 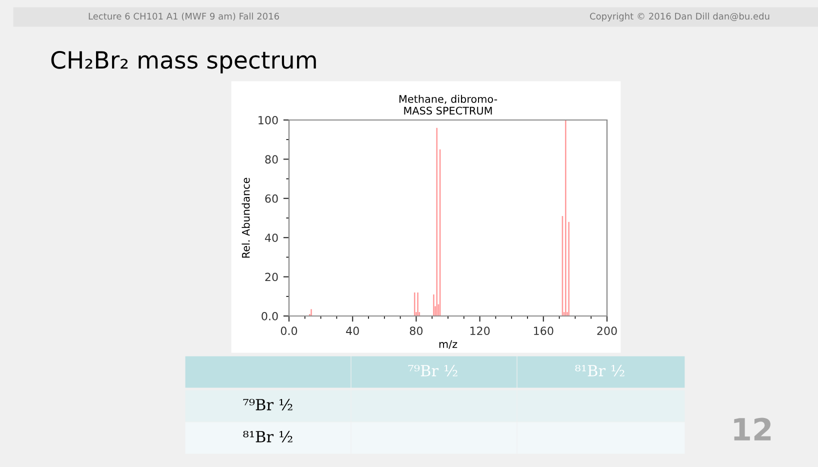 What do you see at coordinates (184, 16) in the screenshot?
I see `text: Lecture 6 CH101 A1 (MWF 9 am) Fall 2016` at bounding box center [184, 16].